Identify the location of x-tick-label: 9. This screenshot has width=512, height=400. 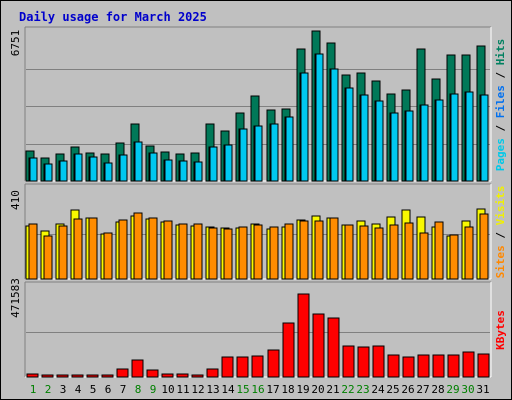
(153, 389).